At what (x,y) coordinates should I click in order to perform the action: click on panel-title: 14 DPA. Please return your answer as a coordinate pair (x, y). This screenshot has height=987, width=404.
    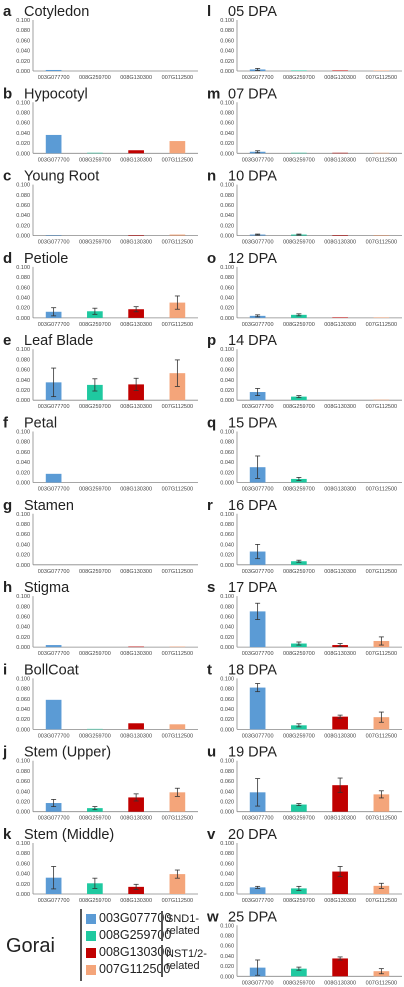
    Looking at the image, I should click on (252, 341).